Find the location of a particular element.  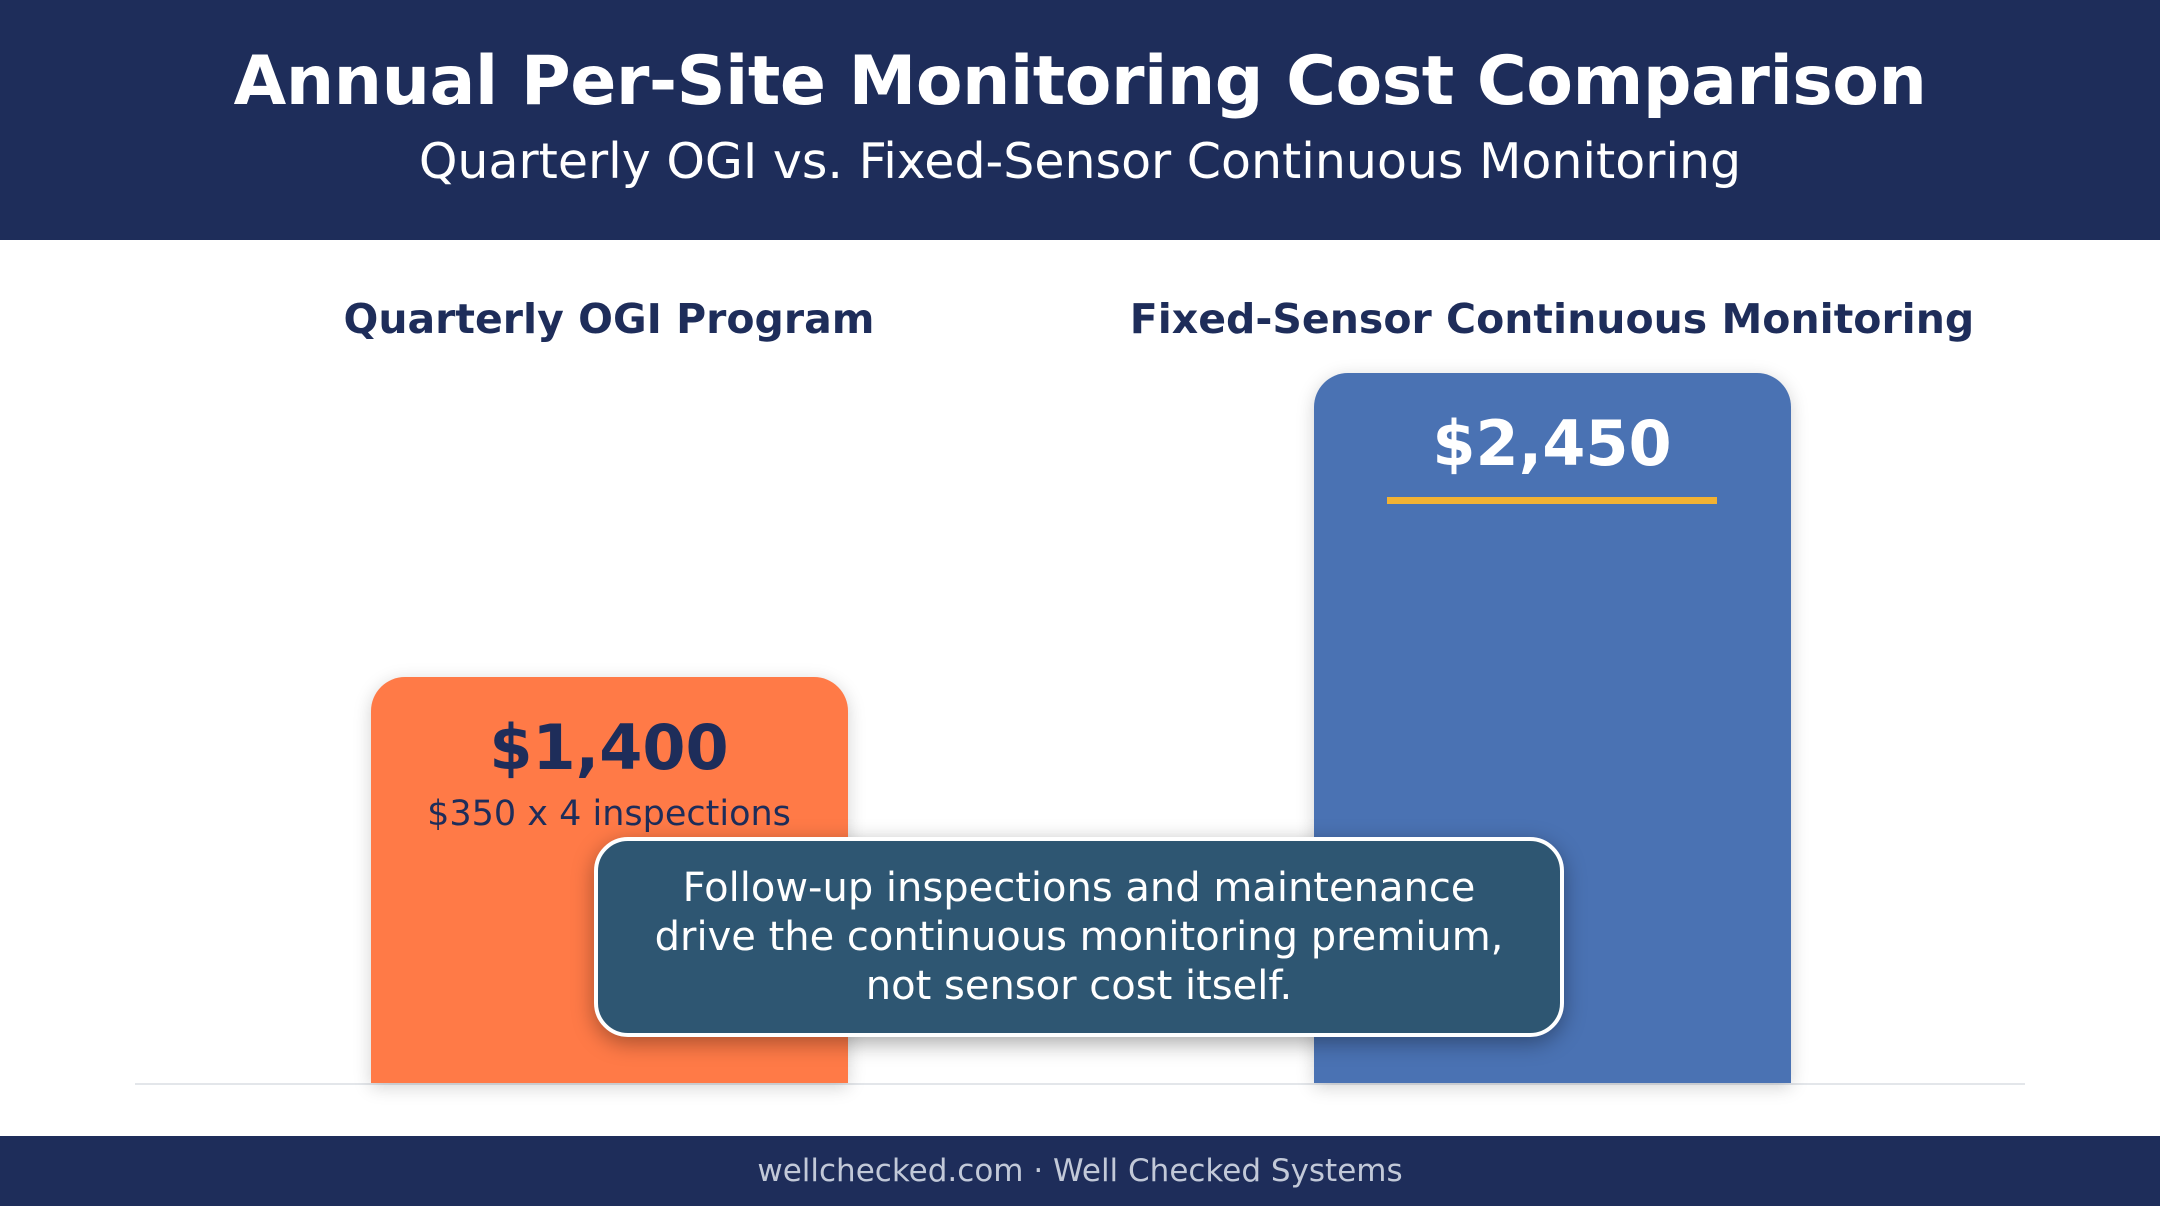

callout-line: drive the continuous monitoring premium, is located at coordinates (1079, 936).